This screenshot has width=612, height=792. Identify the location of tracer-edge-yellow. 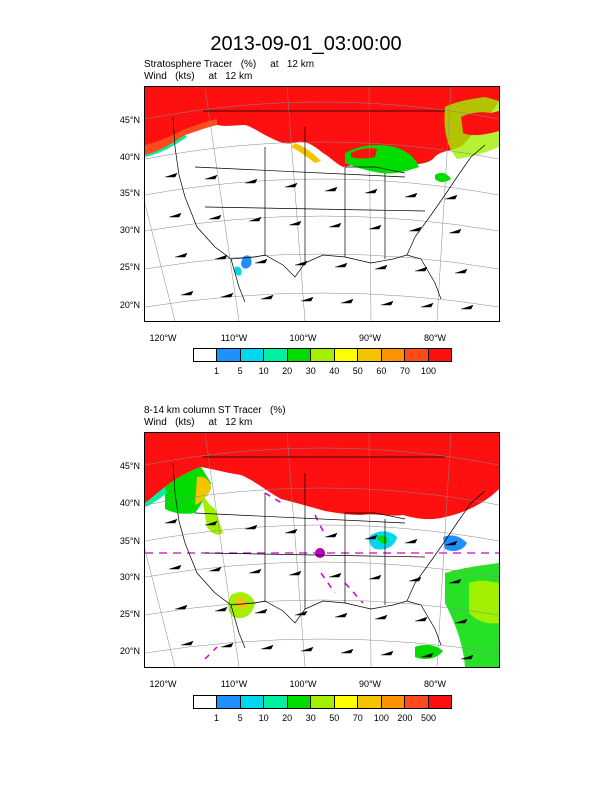
(306, 153).